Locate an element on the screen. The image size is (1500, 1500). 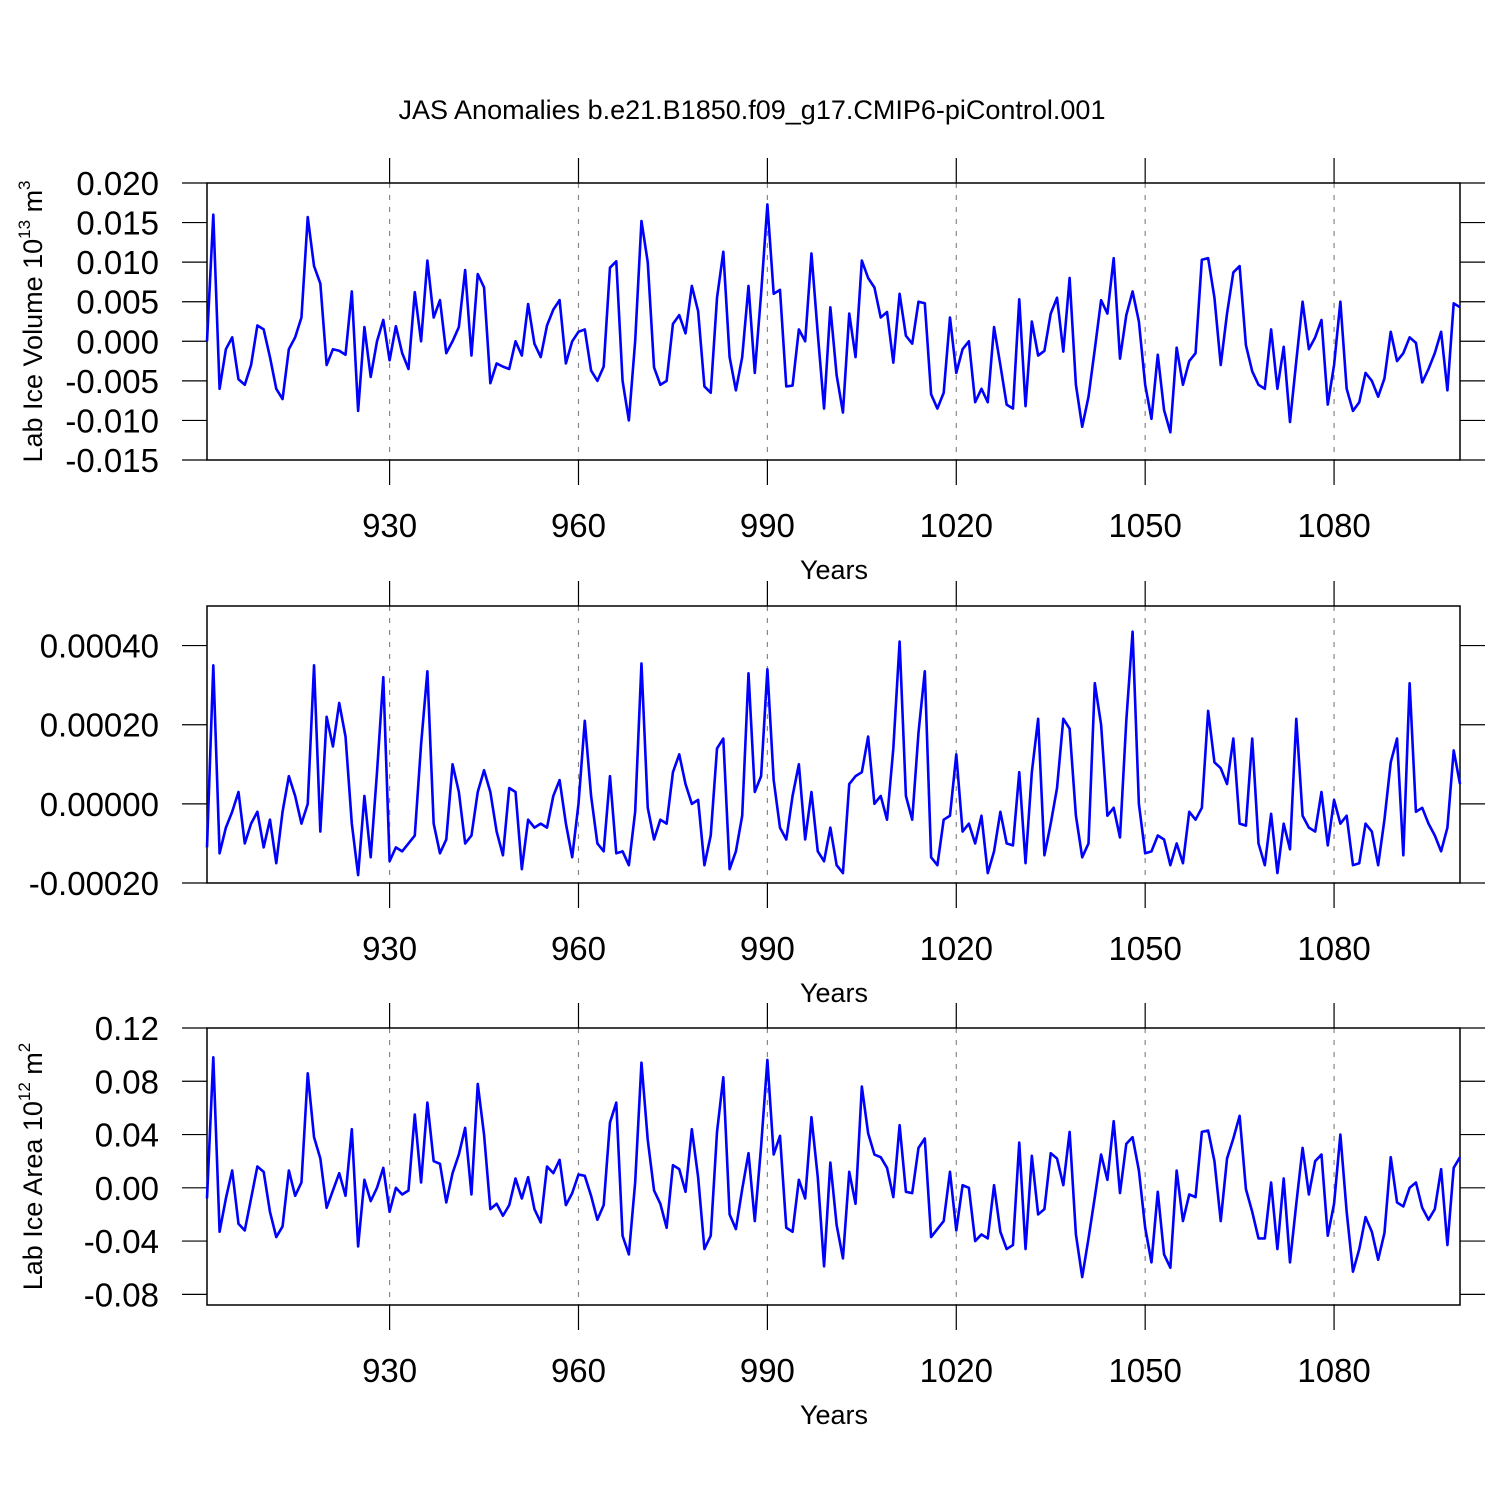
y-axis-label-part: Lab Snow Volume 10 is located at coordinates (1, 773).